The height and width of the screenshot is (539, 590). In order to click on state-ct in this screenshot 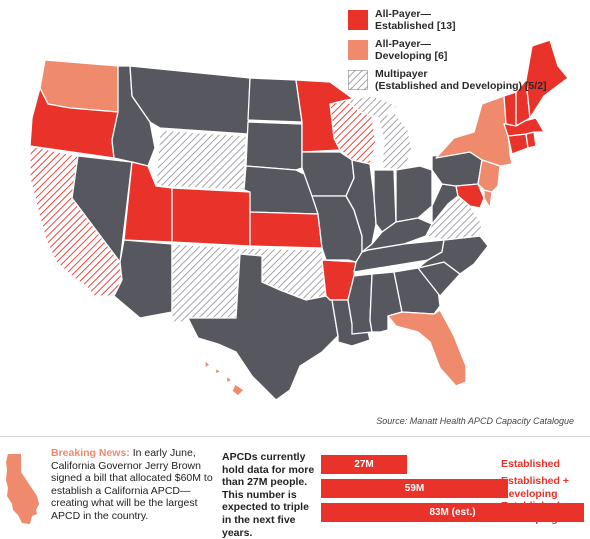, I will do `click(518, 144)`.